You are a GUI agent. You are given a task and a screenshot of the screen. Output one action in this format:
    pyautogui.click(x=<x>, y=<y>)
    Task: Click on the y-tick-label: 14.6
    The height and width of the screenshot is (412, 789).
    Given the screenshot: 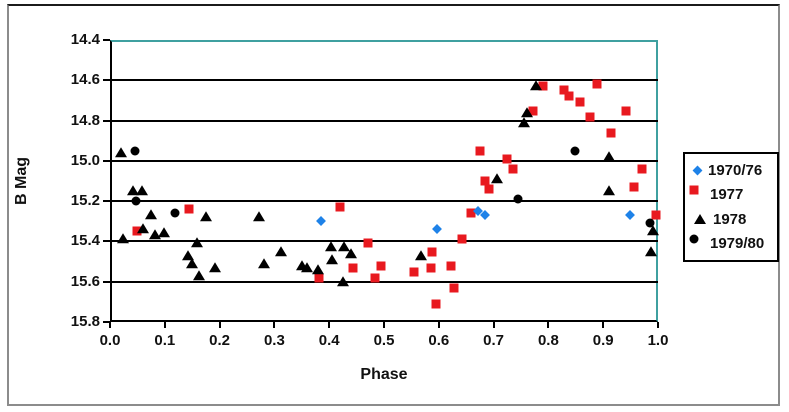 What is the action you would take?
    pyautogui.click(x=85, y=80)
    